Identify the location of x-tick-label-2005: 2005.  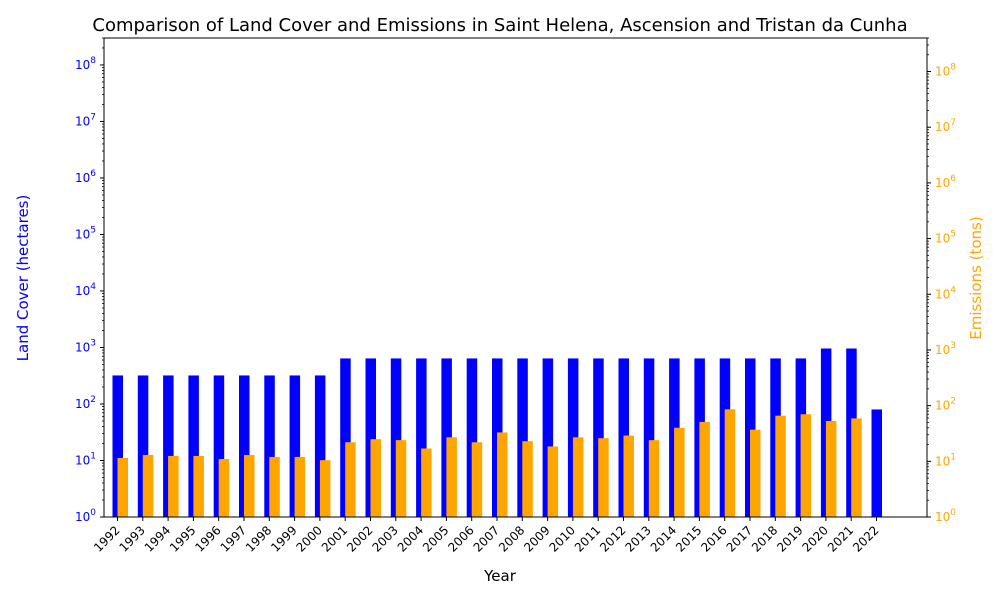
(435, 538).